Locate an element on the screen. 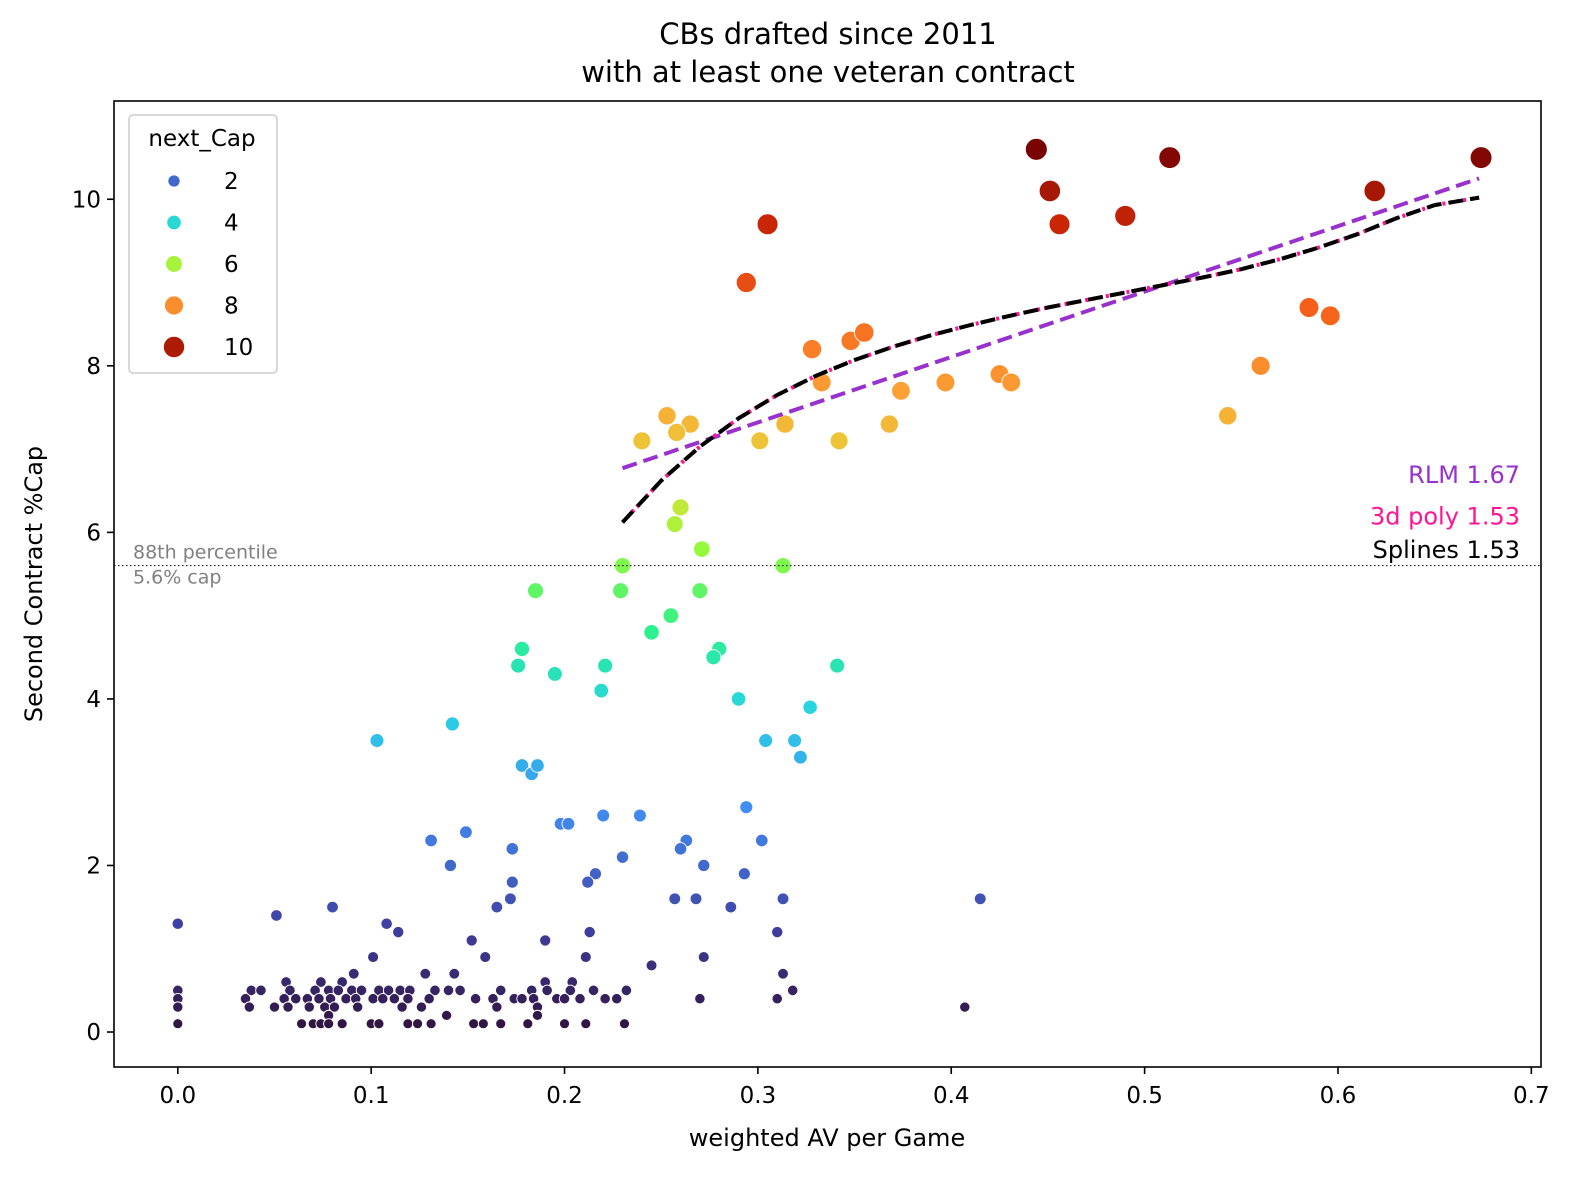 This screenshot has height=1180, width=1578. y-tick-label: 2 is located at coordinates (93, 866).